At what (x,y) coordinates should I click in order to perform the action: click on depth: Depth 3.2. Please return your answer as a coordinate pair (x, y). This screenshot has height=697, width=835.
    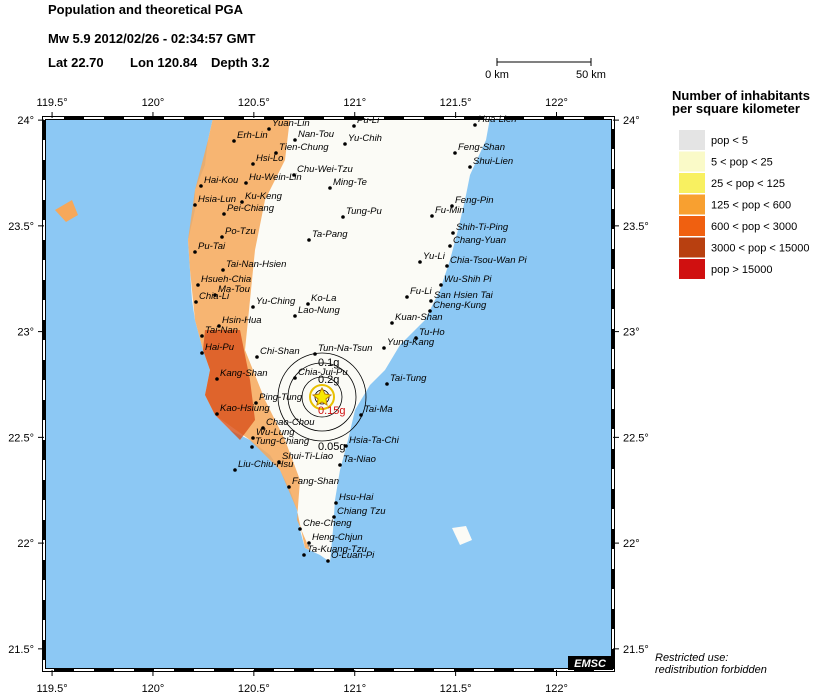
    Looking at the image, I should click on (240, 62).